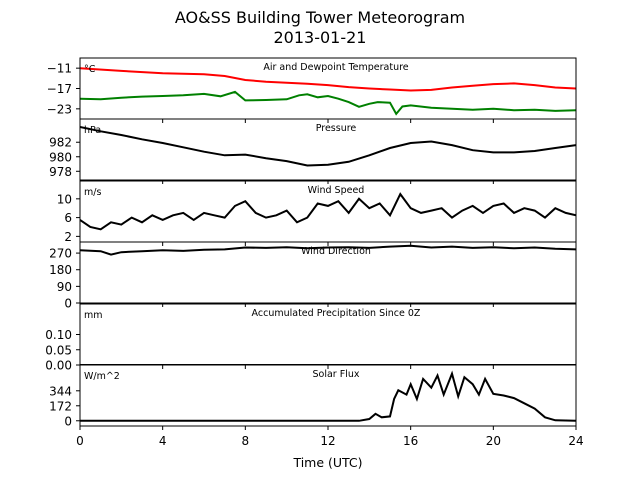 The width and height of the screenshot is (640, 480). What do you see at coordinates (58, 350) in the screenshot?
I see `y-tick-label-precip: 0.05` at bounding box center [58, 350].